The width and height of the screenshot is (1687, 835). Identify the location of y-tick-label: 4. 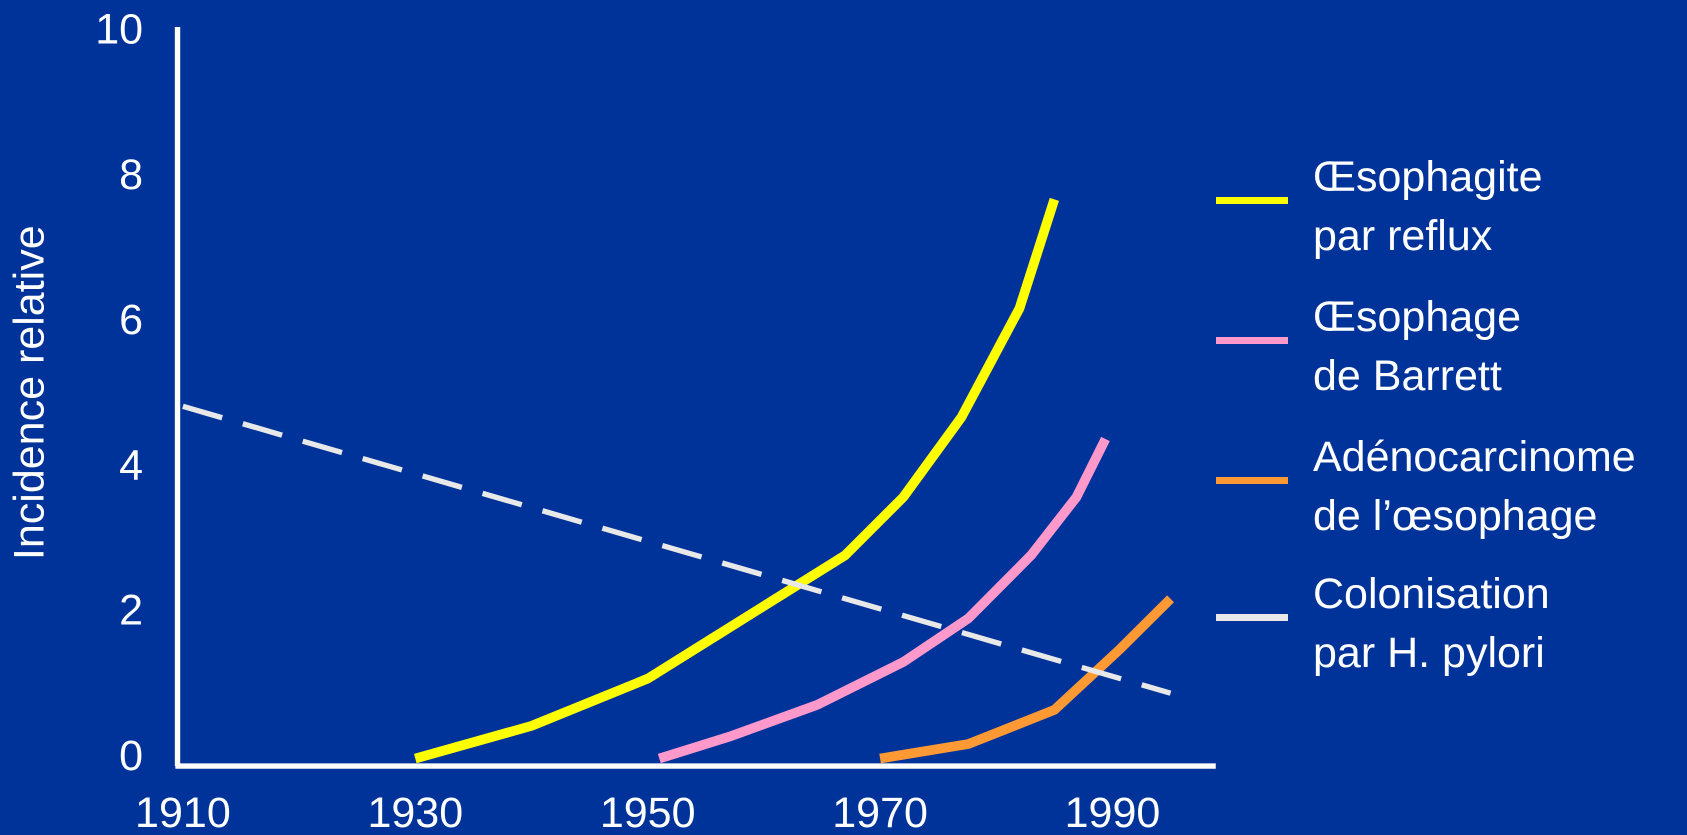
(131, 465).